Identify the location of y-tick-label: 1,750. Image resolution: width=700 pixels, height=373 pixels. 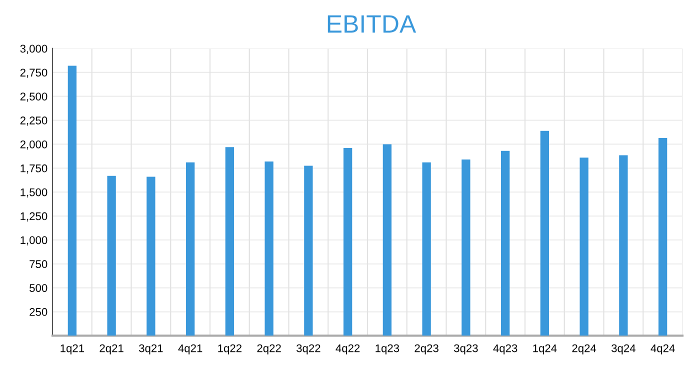
(34, 169).